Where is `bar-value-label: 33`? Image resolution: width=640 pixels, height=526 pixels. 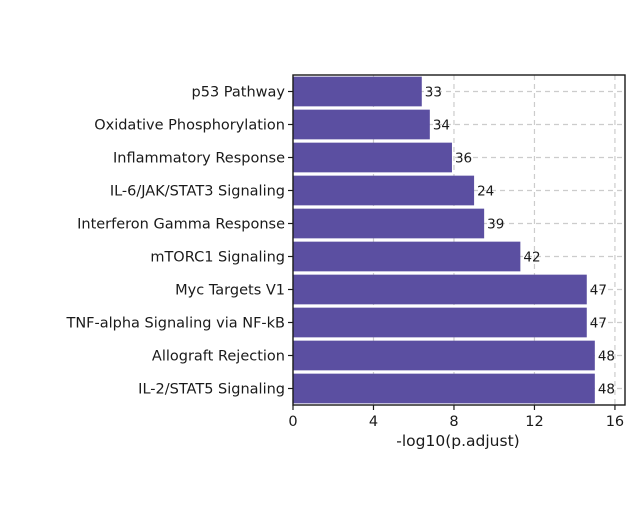
bar-value-label: 33 is located at coordinates (433, 93).